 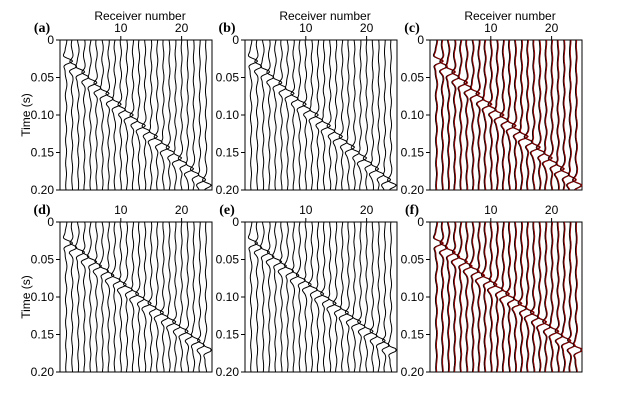 I want to click on panel-a: (a) 10 20 0 0.05 0.10 0.15 0.20, so click(x=122, y=109).